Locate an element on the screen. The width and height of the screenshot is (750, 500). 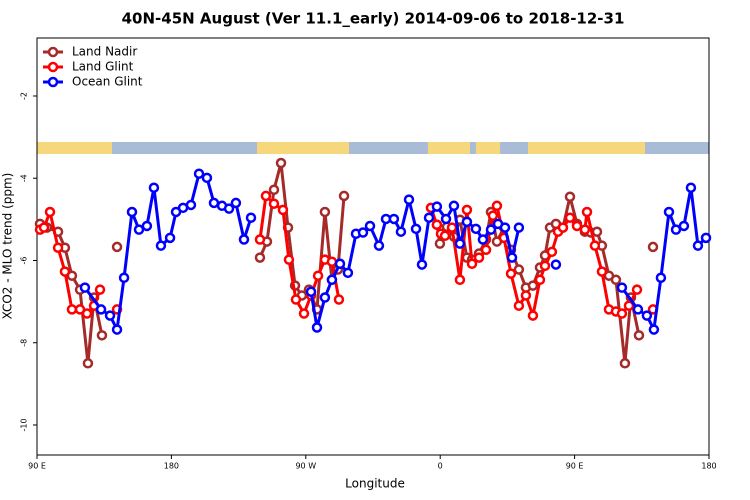
y-tick-label: -8 is located at coordinates (24, 343).